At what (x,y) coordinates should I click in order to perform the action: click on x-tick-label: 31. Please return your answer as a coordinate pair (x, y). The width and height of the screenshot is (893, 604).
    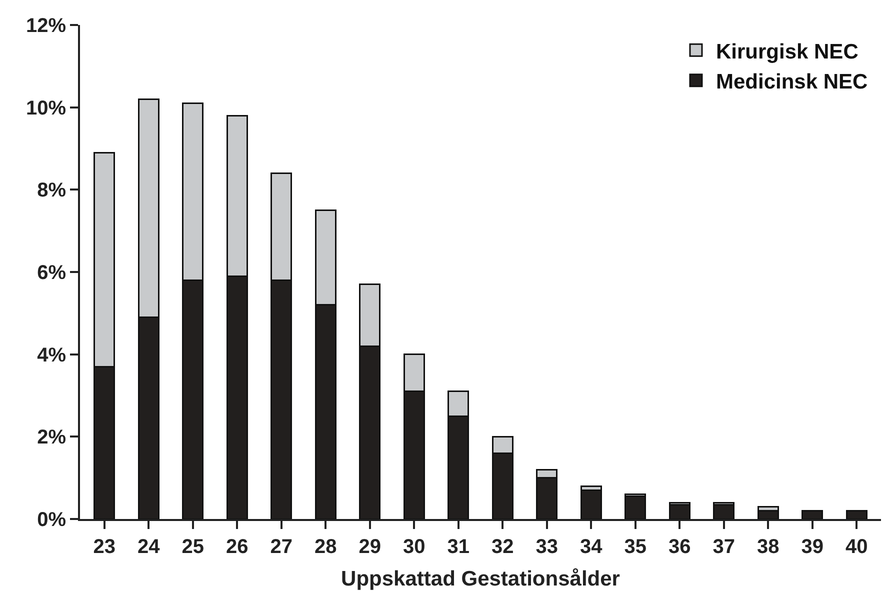
    Looking at the image, I should click on (458, 547).